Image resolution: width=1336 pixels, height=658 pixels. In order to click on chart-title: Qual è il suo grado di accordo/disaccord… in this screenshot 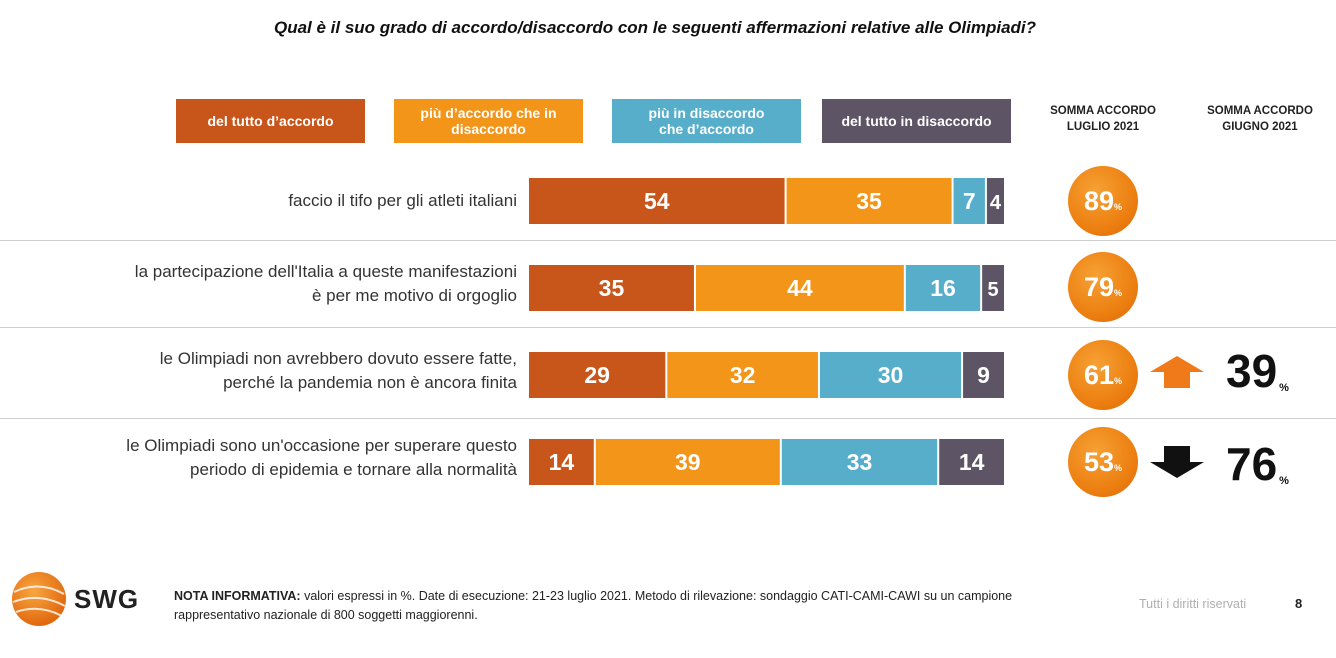, I will do `click(655, 27)`.